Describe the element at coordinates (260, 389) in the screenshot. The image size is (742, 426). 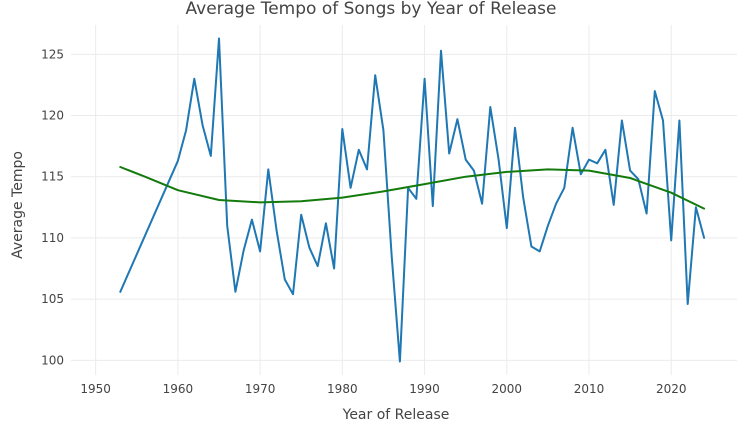
I see `x-tick-label: 1970` at that location.